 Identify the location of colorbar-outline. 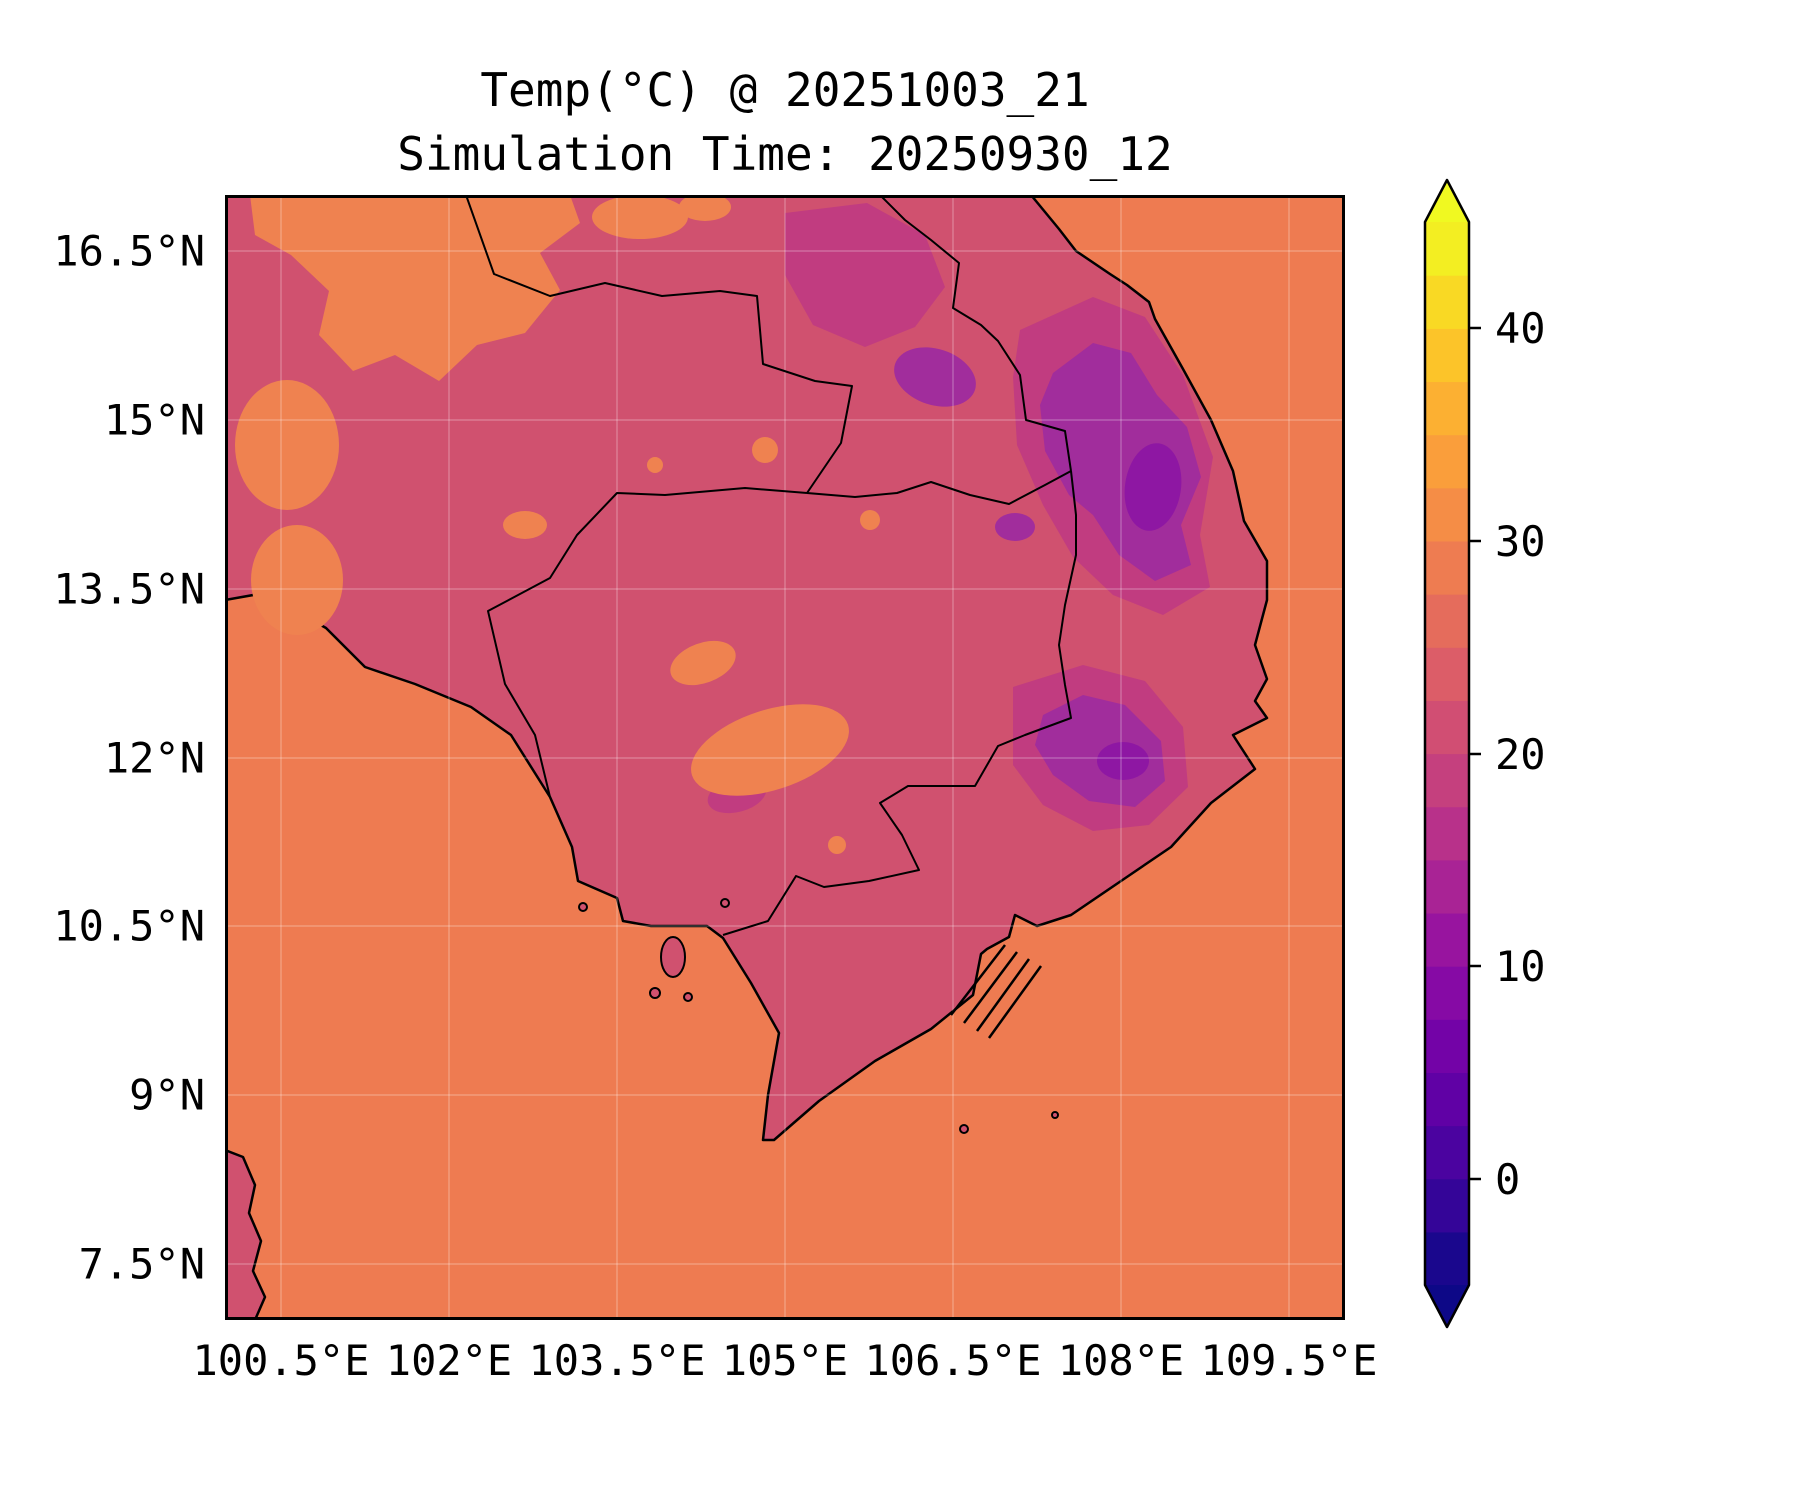
(1447, 753).